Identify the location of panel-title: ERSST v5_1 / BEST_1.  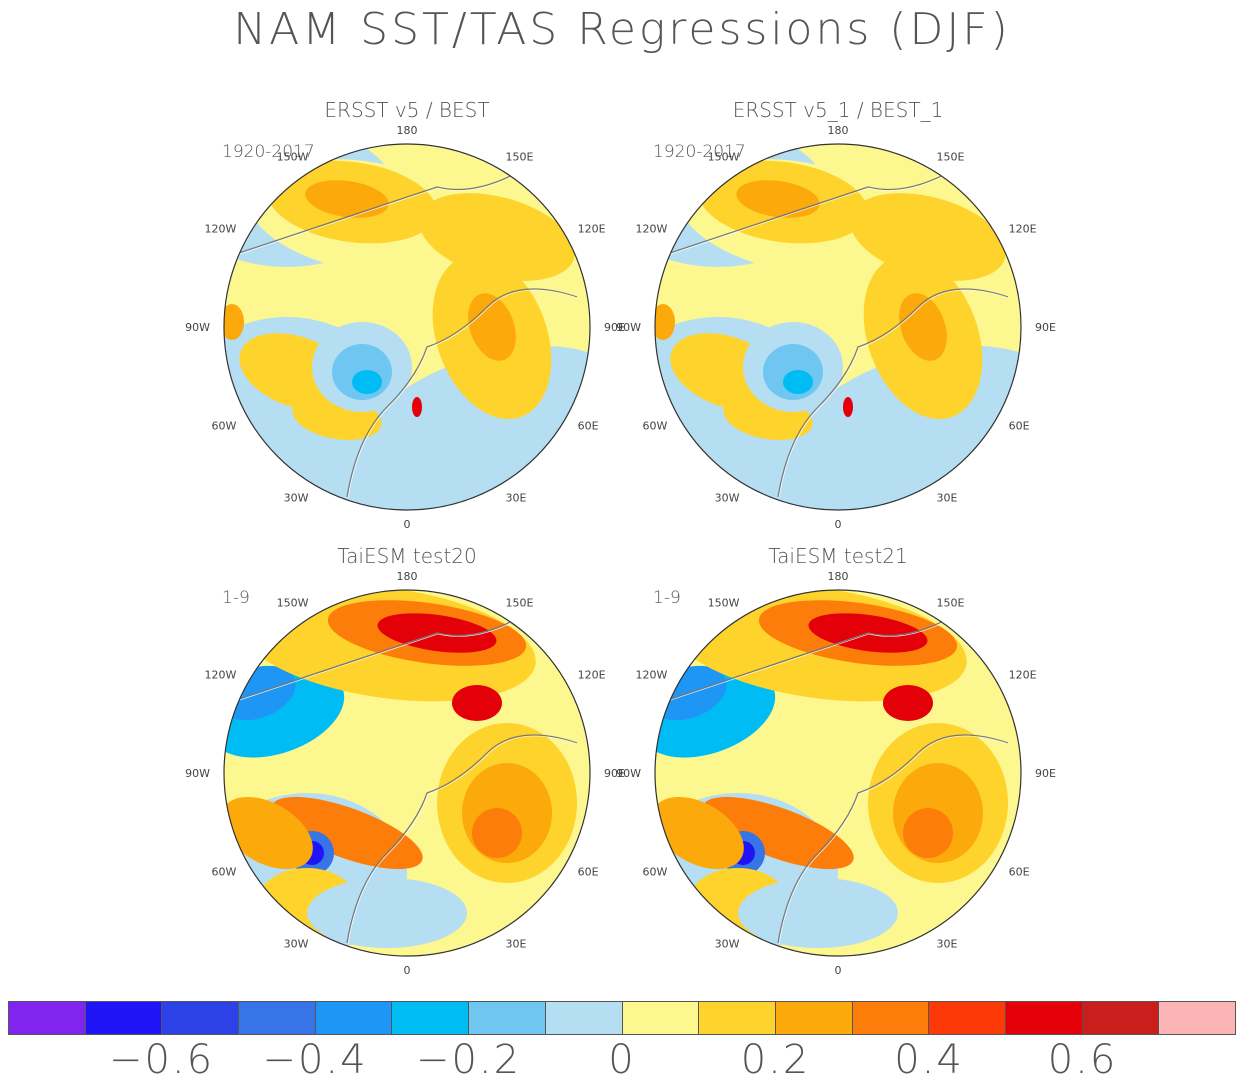
(838, 110).